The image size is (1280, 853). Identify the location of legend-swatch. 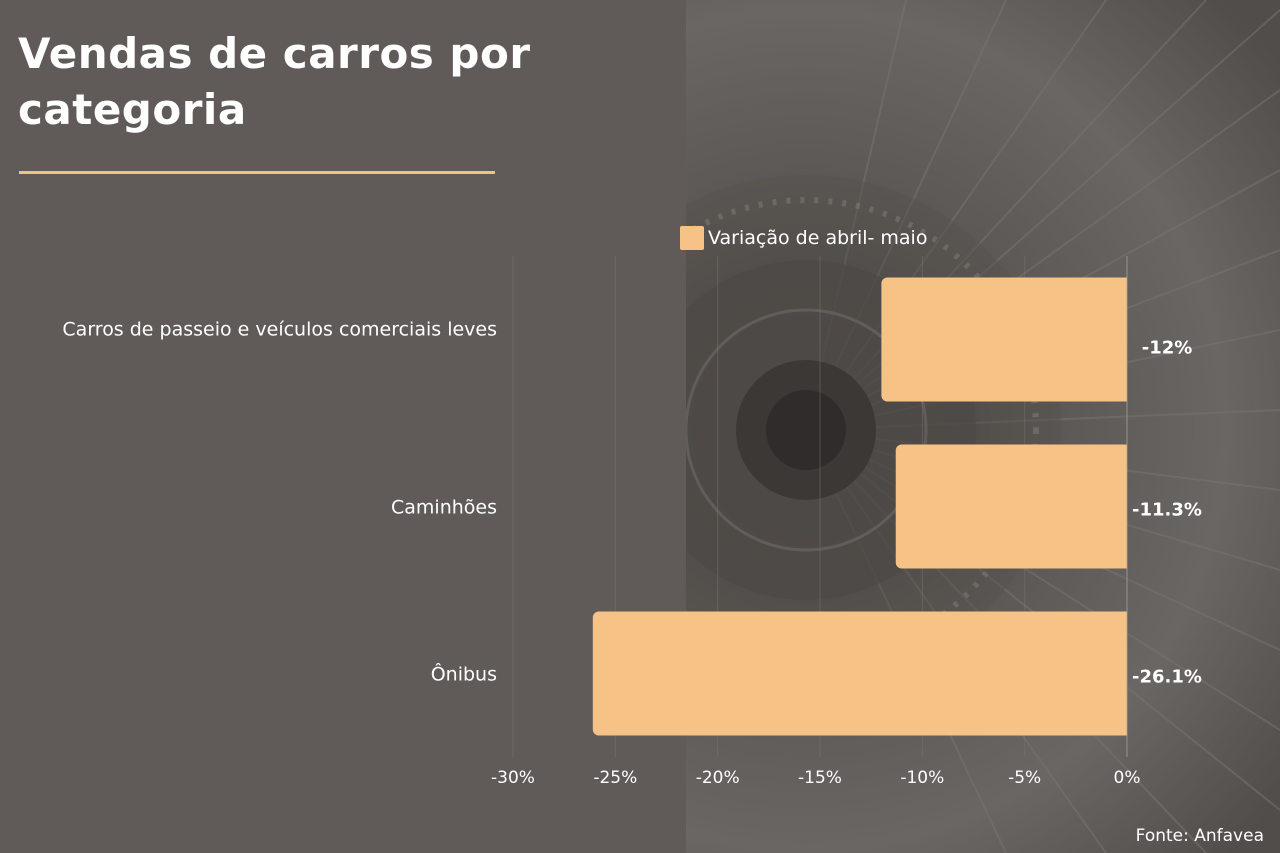
(692, 238).